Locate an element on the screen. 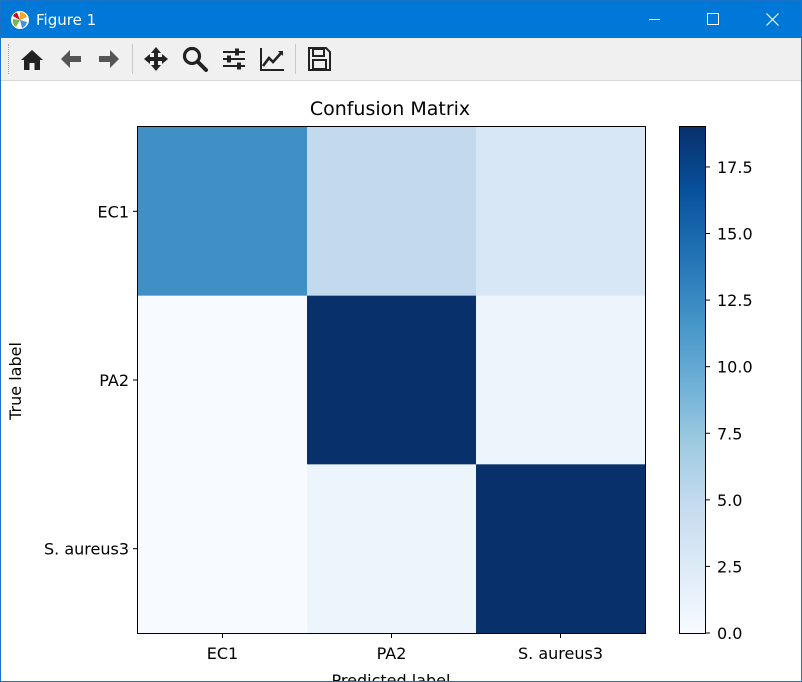 The height and width of the screenshot is (682, 802). close-button is located at coordinates (772, 19).